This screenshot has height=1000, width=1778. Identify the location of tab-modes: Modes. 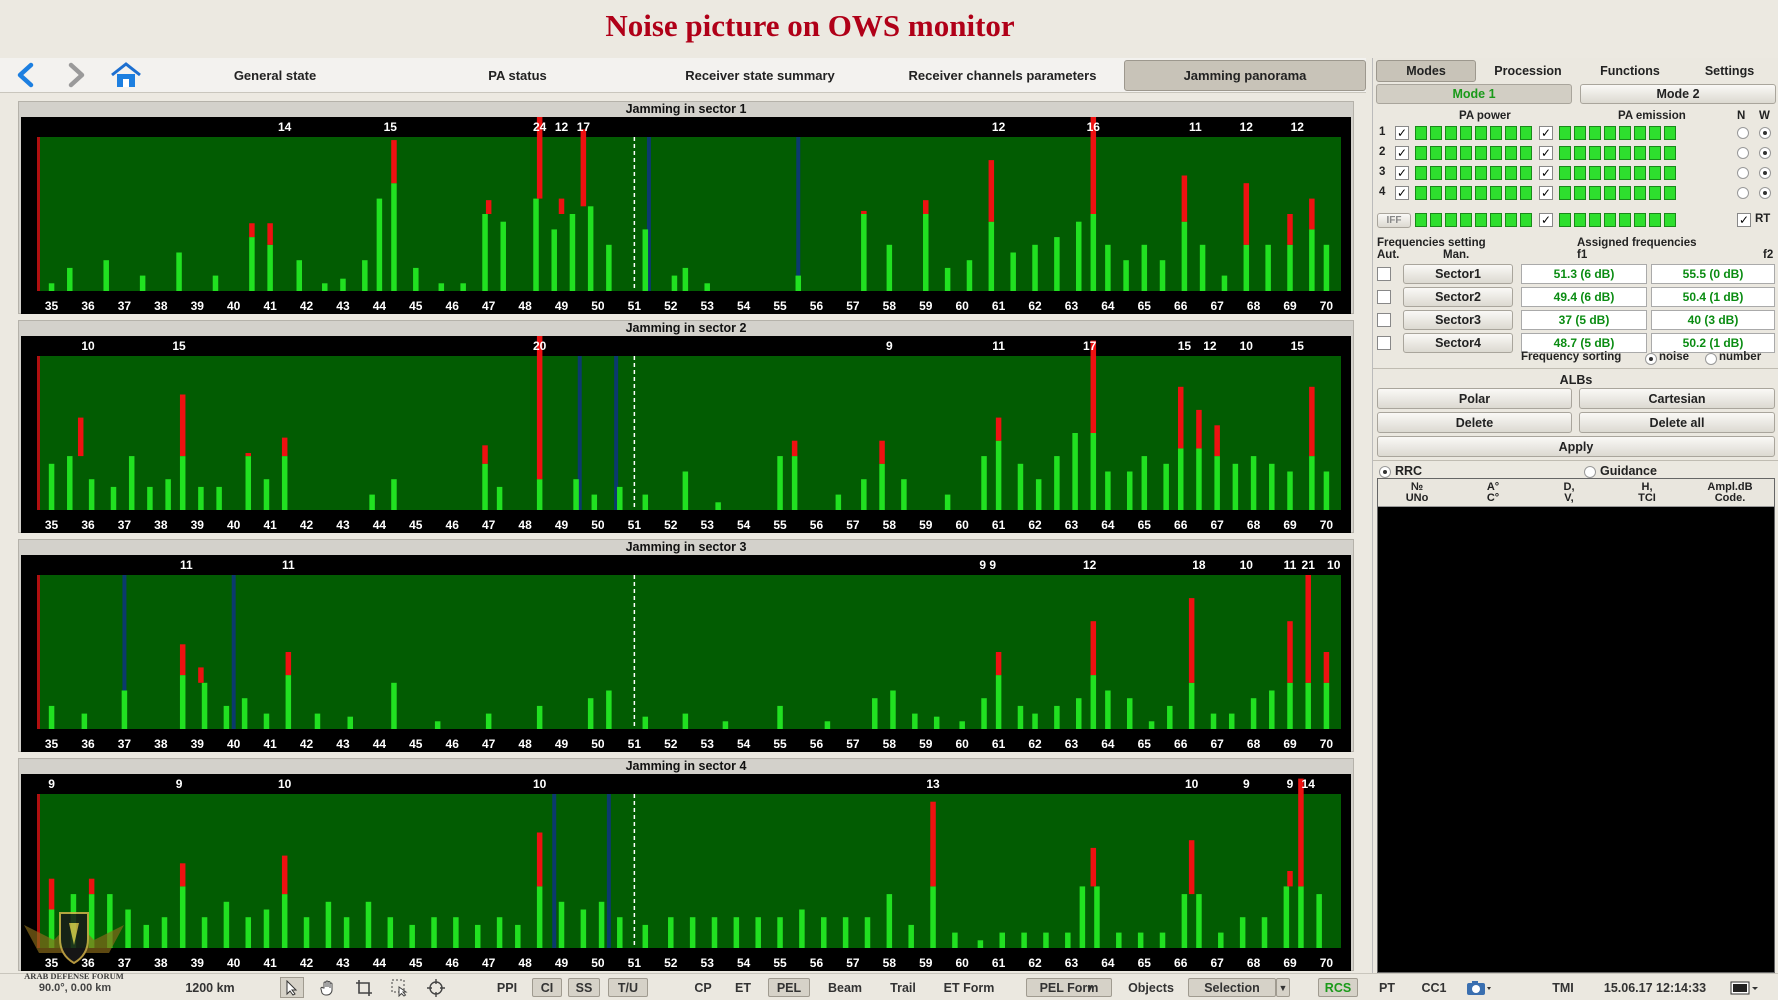
(1426, 71).